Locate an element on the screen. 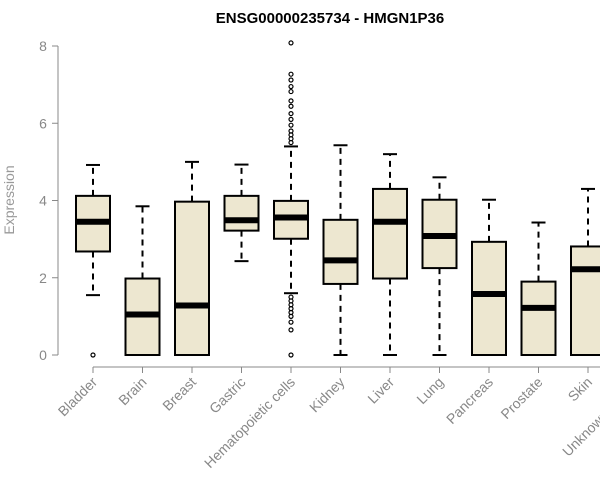 This screenshot has width=600, height=500. x-tick-label: Brain is located at coordinates (132, 391).